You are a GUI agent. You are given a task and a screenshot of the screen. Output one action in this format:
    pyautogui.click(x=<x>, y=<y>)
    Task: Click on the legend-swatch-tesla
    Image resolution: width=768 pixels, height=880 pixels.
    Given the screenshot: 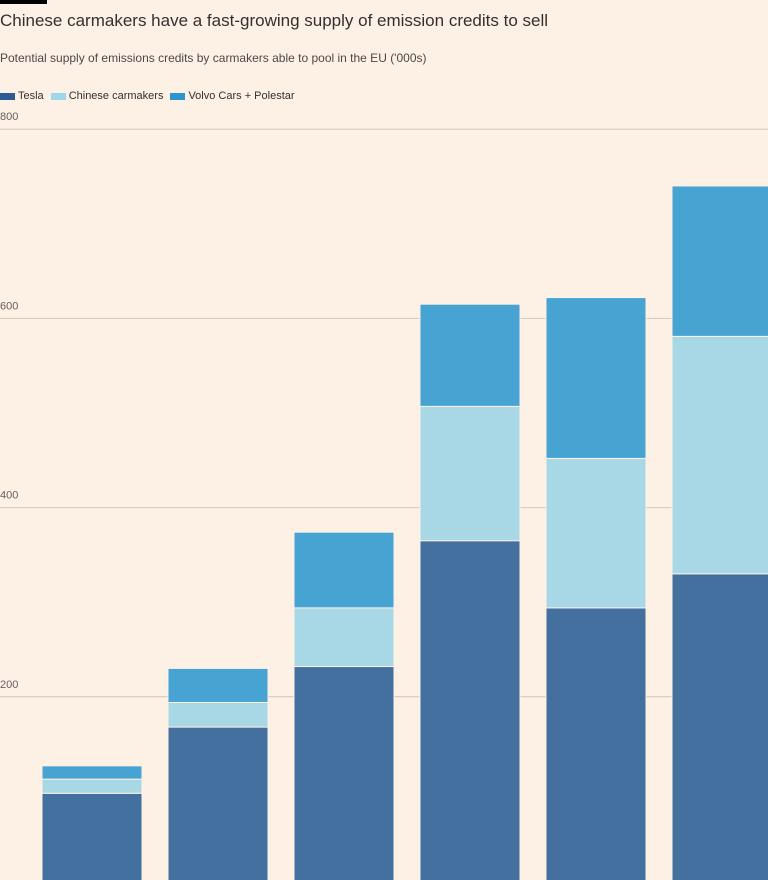 What is the action you would take?
    pyautogui.click(x=7, y=96)
    